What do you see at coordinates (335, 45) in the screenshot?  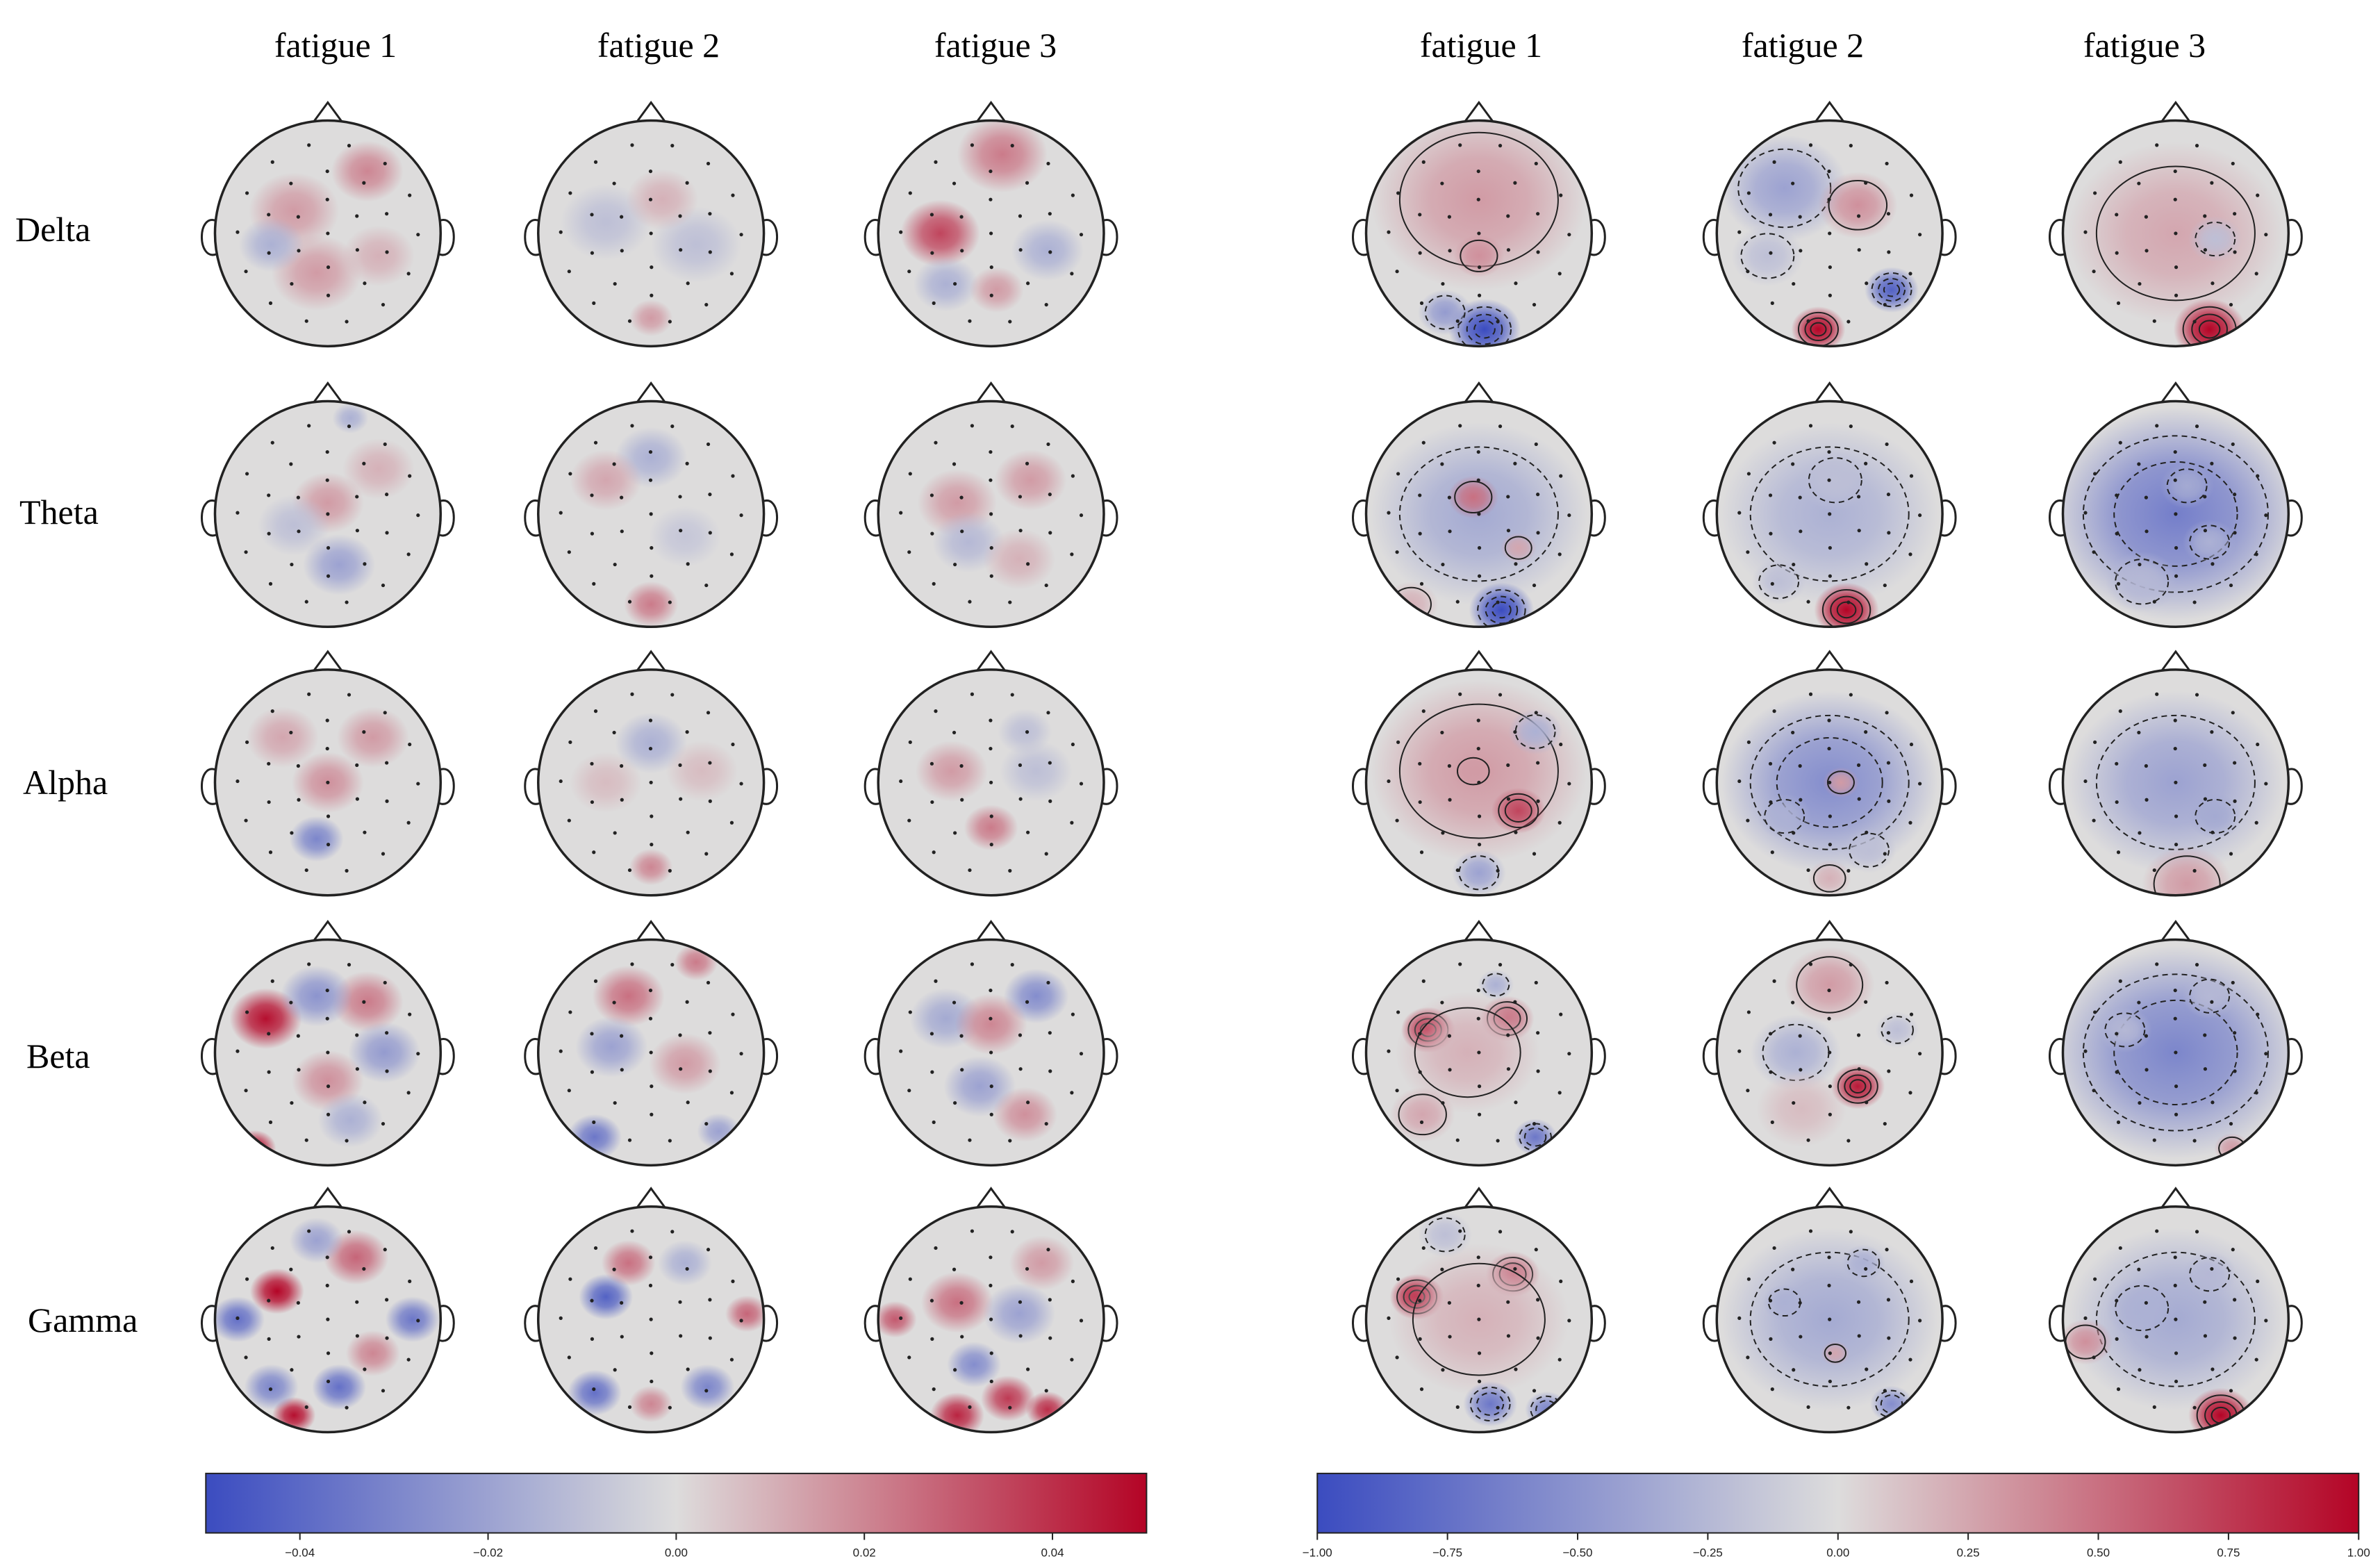 I see `column-header: fatigue 1` at bounding box center [335, 45].